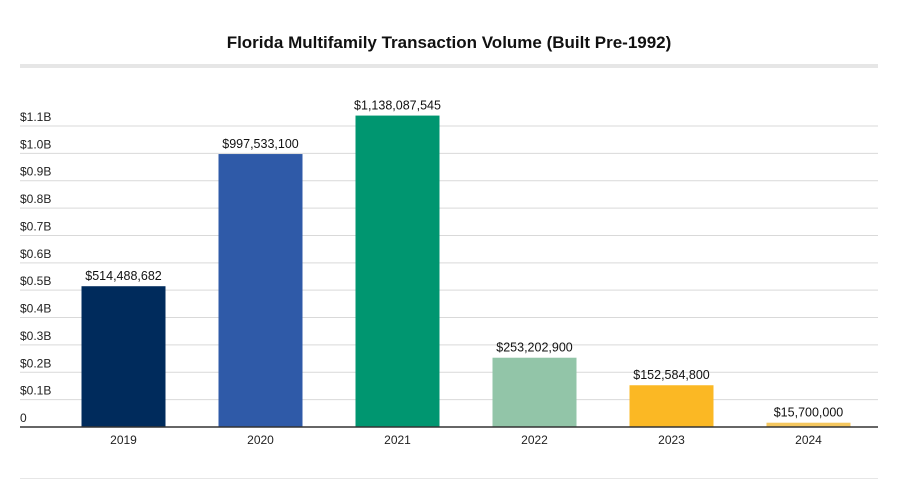 The height and width of the screenshot is (490, 898). Describe the element at coordinates (260, 290) in the screenshot. I see `bar-2020` at that location.